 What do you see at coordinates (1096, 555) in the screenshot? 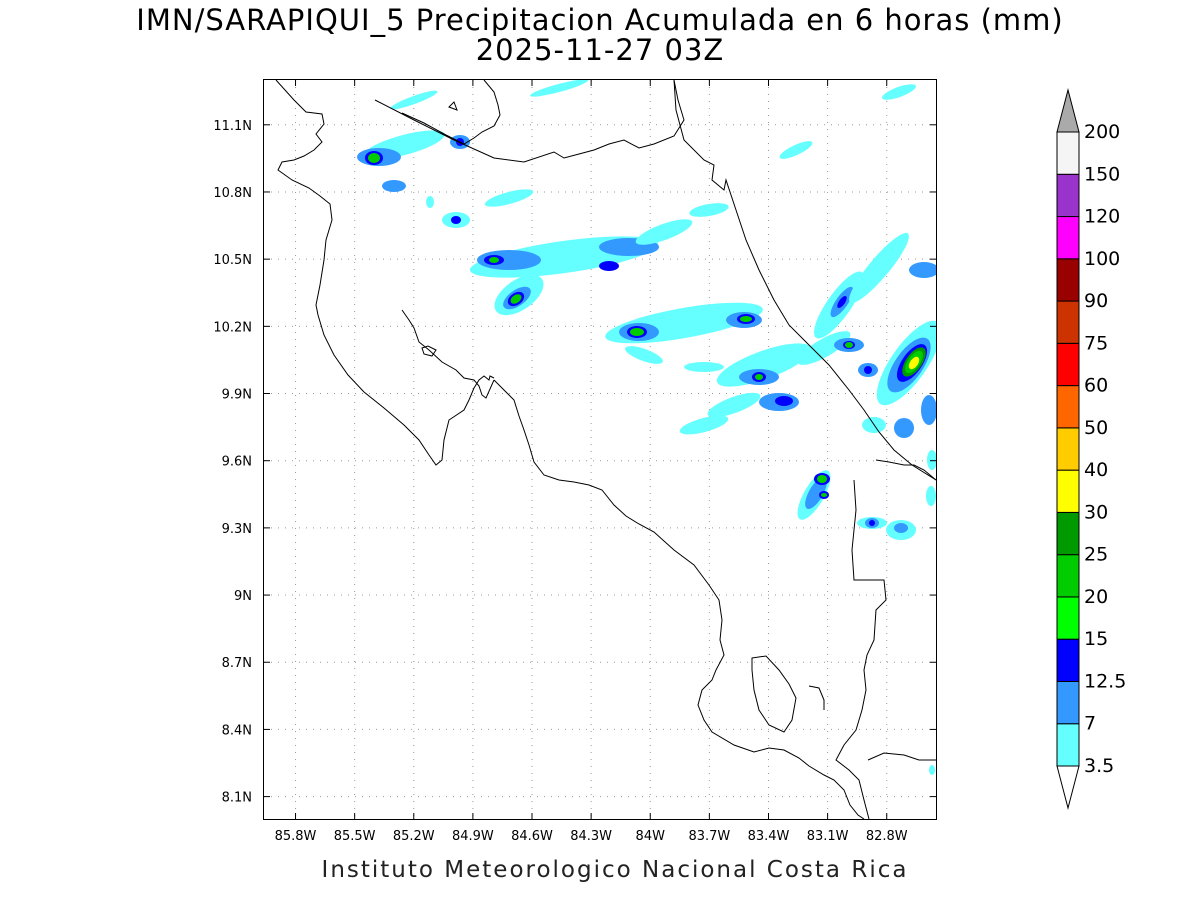
I see `colorbar-level-label: 25` at bounding box center [1096, 555].